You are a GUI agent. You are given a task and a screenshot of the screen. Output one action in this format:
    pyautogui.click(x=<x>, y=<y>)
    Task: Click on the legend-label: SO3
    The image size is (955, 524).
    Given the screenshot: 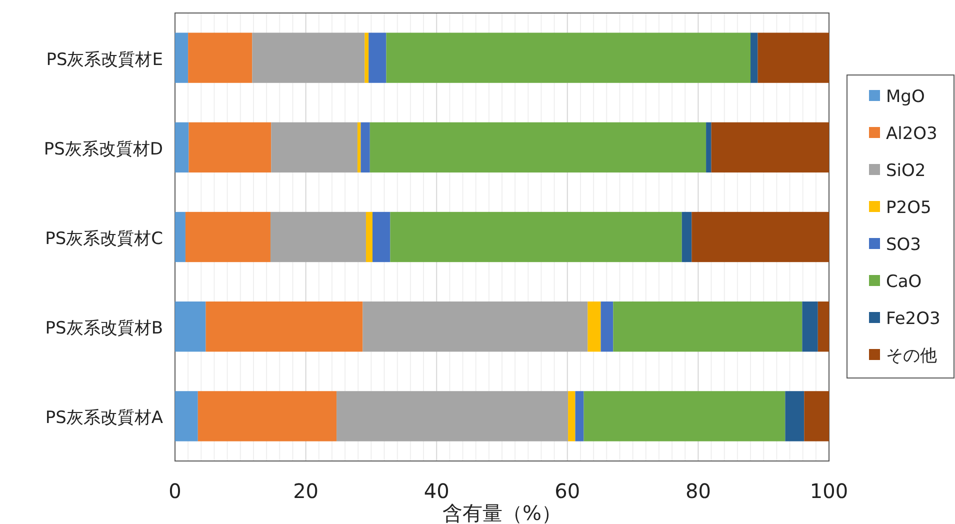 What is the action you would take?
    pyautogui.click(x=903, y=245)
    